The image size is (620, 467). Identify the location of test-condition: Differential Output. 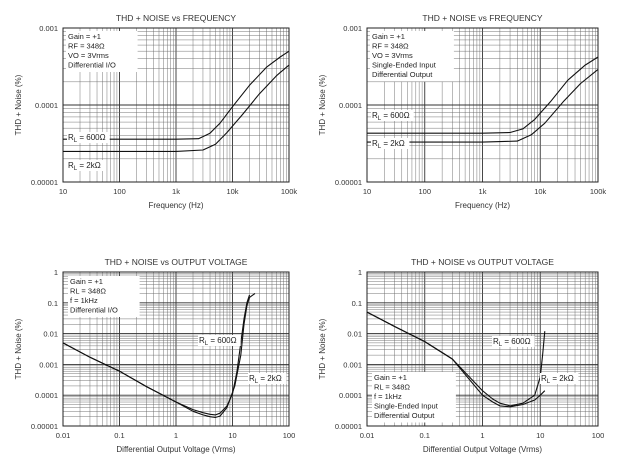
(402, 74).